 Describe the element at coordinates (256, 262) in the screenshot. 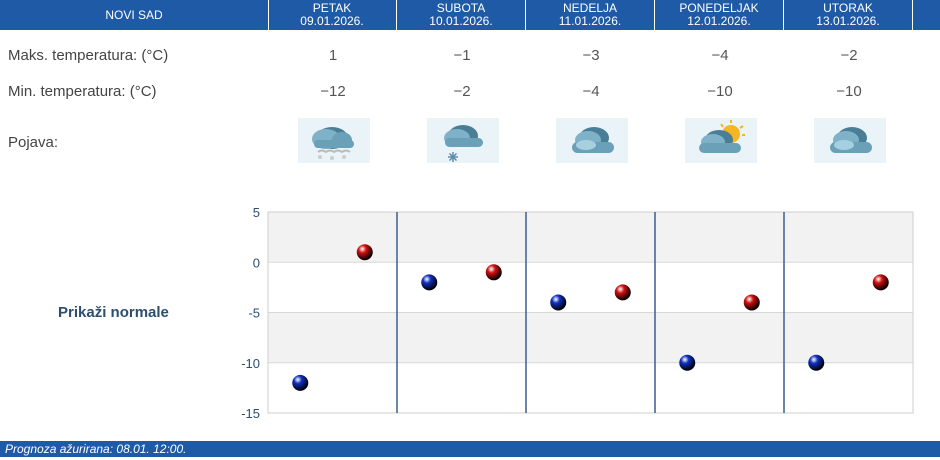

I see `y-tick-label: 0` at that location.